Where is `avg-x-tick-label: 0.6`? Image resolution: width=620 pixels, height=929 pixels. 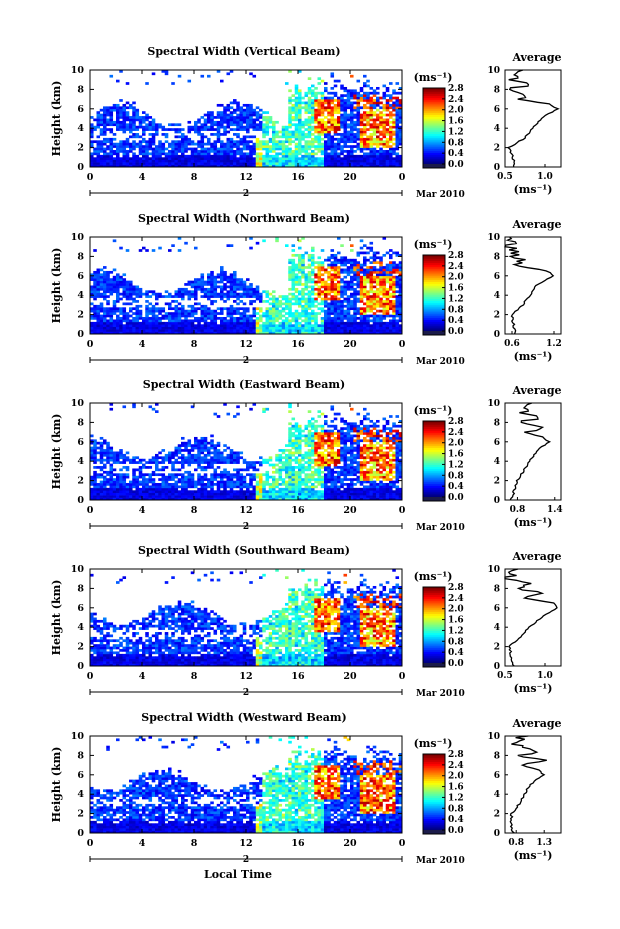
avg-x-tick-label: 0.6 is located at coordinates (512, 344).